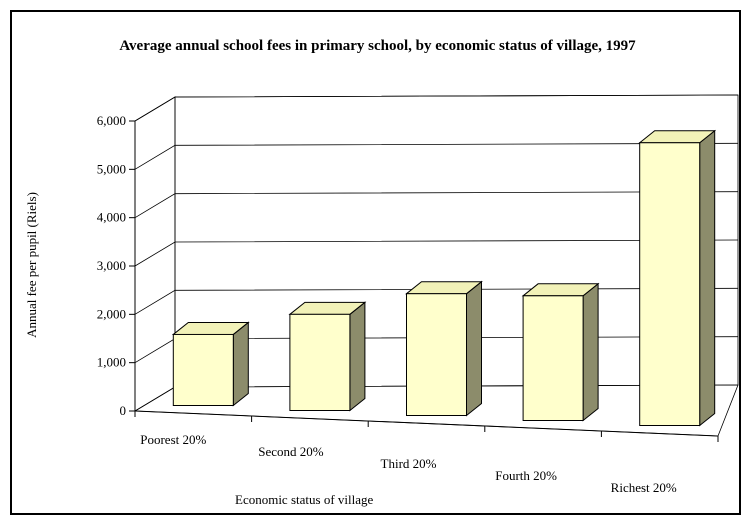  I want to click on y-tick-label: 1,000, so click(111, 362).